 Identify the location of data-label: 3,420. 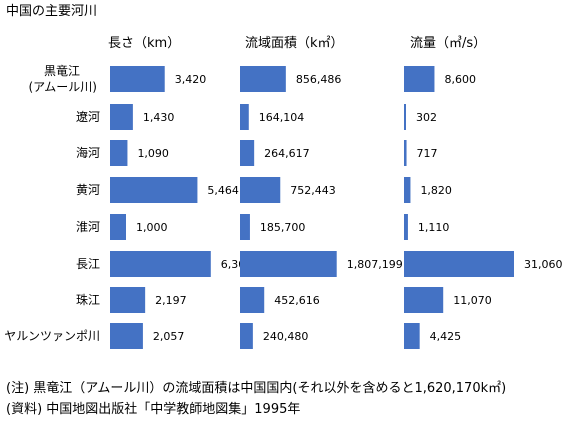
(191, 79).